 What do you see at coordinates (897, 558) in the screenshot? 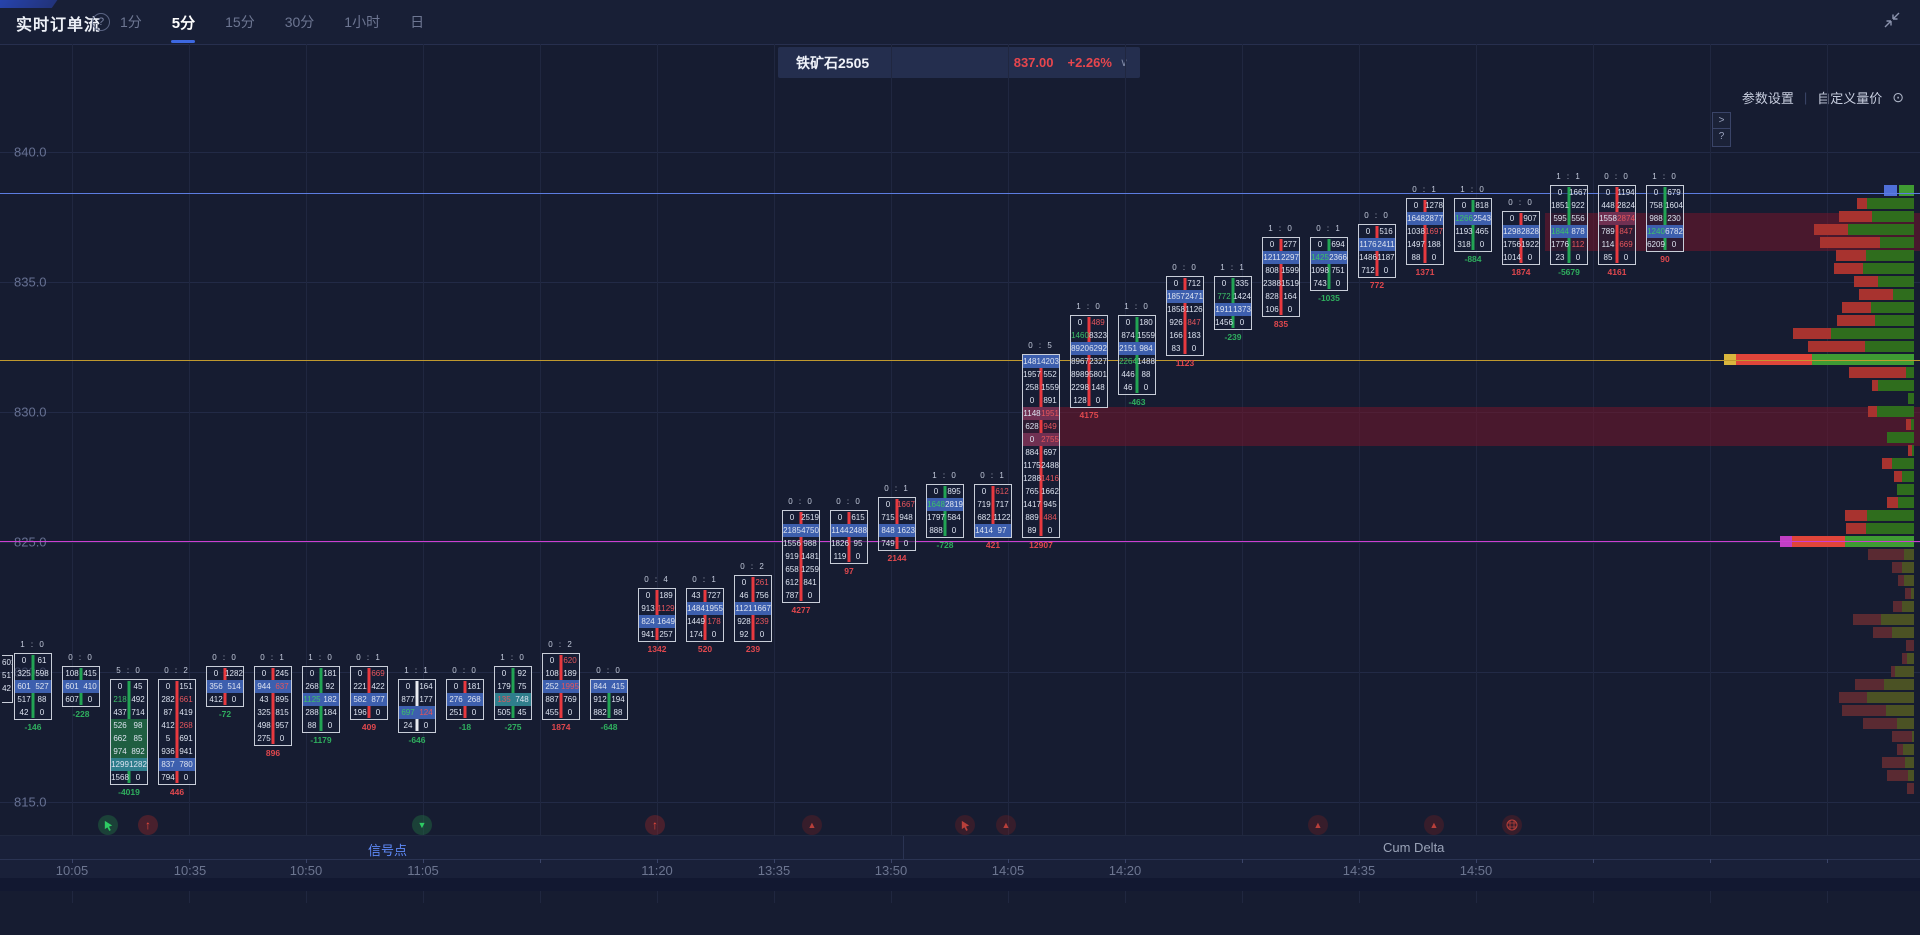
I see `candle-delta-value: 2144` at bounding box center [897, 558].